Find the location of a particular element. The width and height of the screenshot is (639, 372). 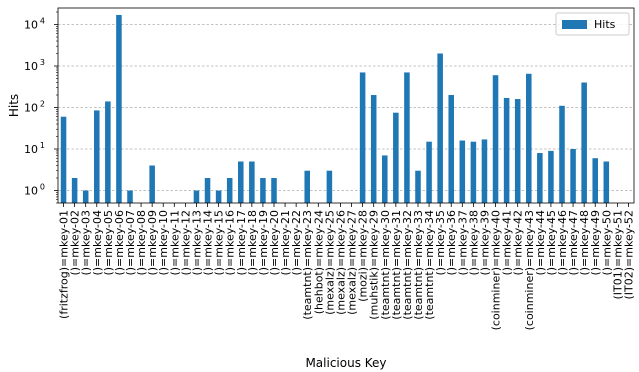

x-tick-label: ()=mkey-08 is located at coordinates (141, 243).